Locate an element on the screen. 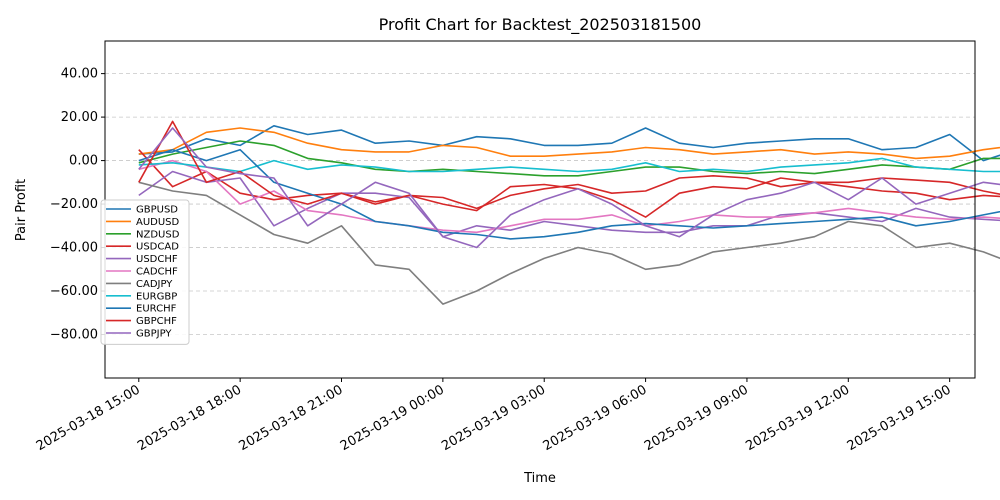 Image resolution: width=1000 pixels, height=500 pixels. legend-label: AUDUSD is located at coordinates (158, 222).